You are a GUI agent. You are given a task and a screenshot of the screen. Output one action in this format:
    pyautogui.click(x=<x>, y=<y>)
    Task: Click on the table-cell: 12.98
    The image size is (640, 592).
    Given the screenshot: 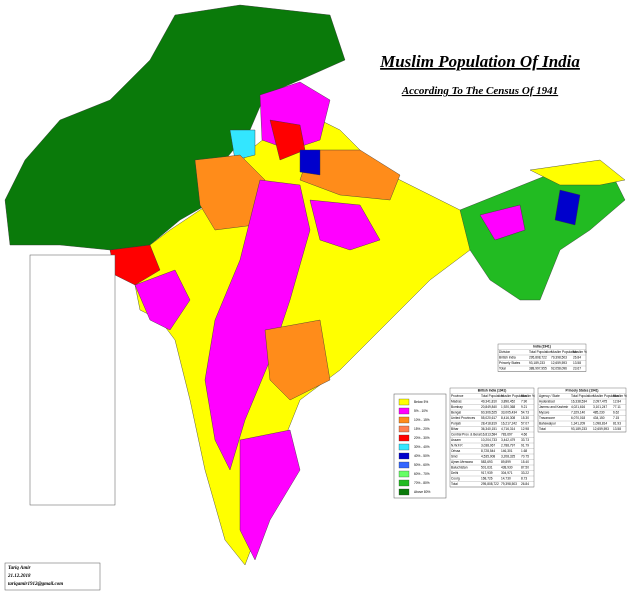 What is the action you would take?
    pyautogui.click(x=525, y=429)
    